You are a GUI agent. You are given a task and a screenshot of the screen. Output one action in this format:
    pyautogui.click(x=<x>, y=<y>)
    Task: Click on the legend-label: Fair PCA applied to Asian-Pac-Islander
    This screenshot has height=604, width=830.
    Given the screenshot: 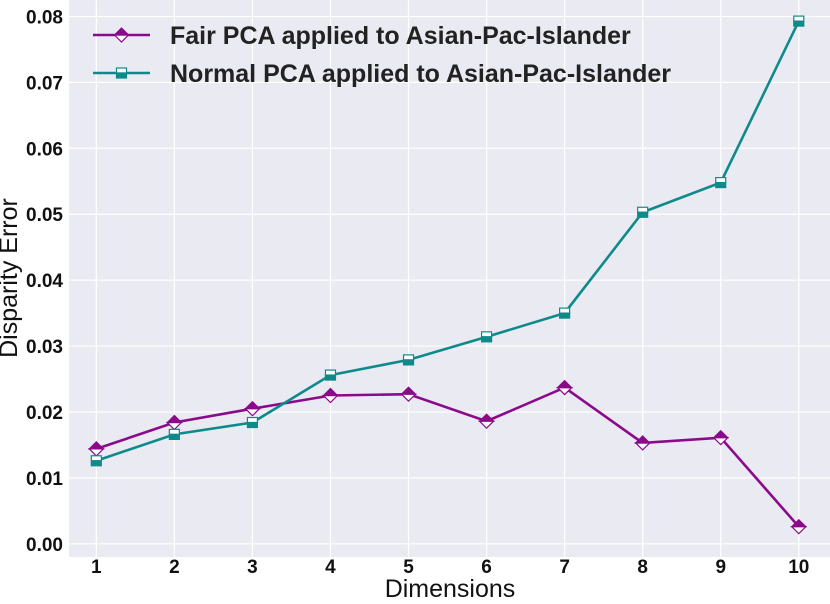 What is the action you would take?
    pyautogui.click(x=400, y=36)
    